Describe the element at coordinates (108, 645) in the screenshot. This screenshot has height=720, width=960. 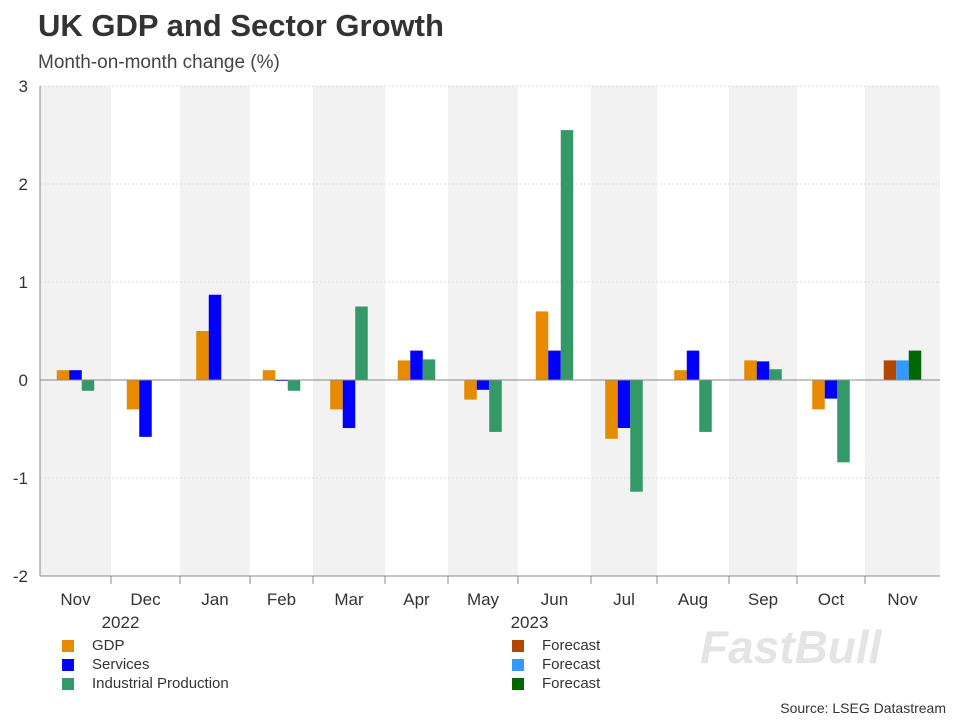
I see `legend-label: GDP` at that location.